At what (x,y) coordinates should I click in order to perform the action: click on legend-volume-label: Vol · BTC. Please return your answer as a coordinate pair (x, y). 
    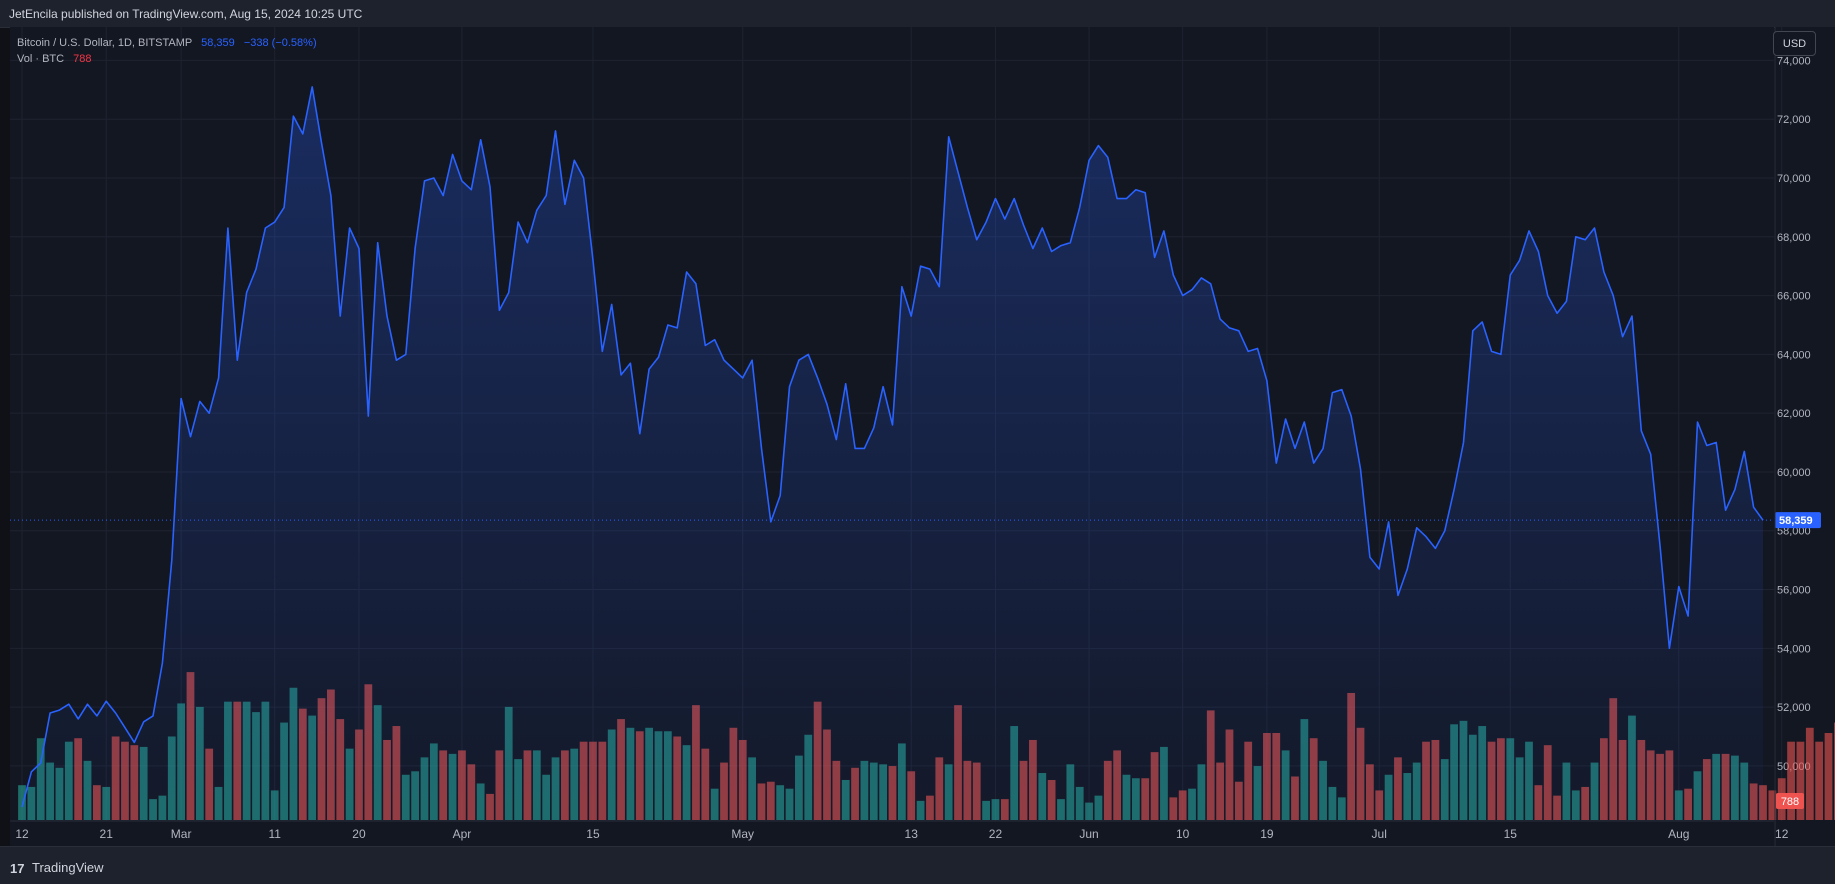
    Looking at the image, I should click on (41, 59).